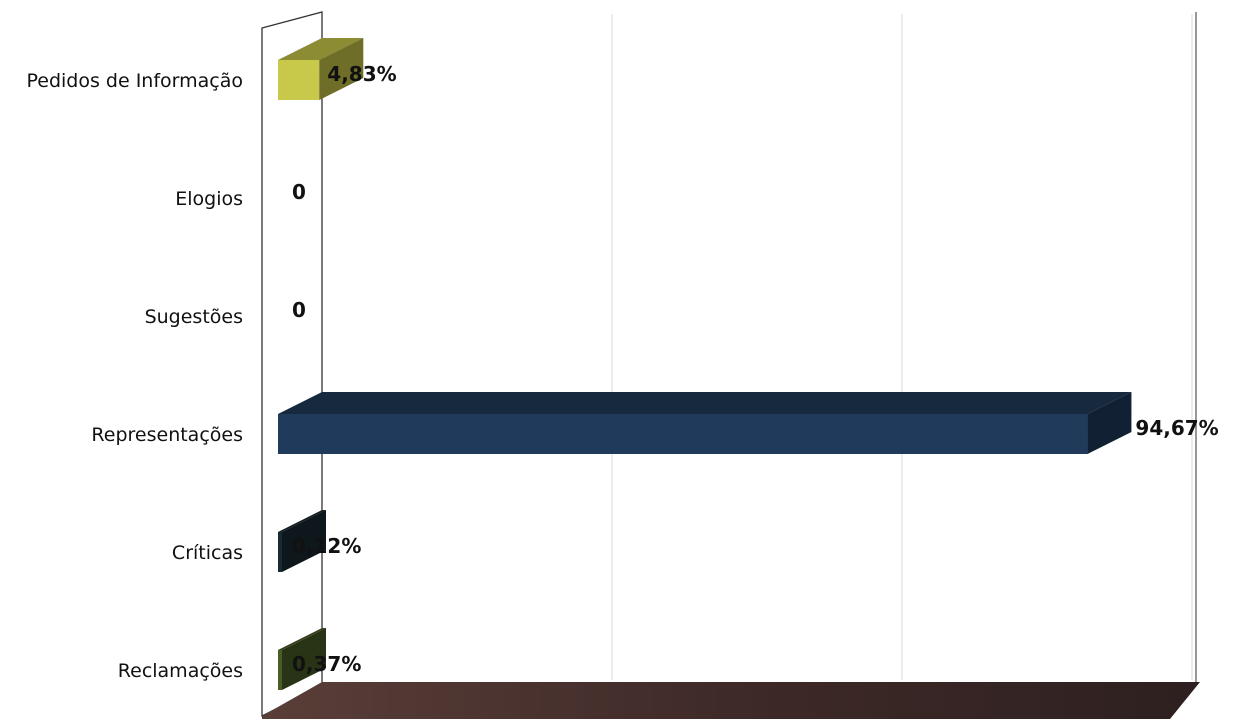 The image size is (1245, 719). I want to click on category-label: Críticas, so click(207, 553).